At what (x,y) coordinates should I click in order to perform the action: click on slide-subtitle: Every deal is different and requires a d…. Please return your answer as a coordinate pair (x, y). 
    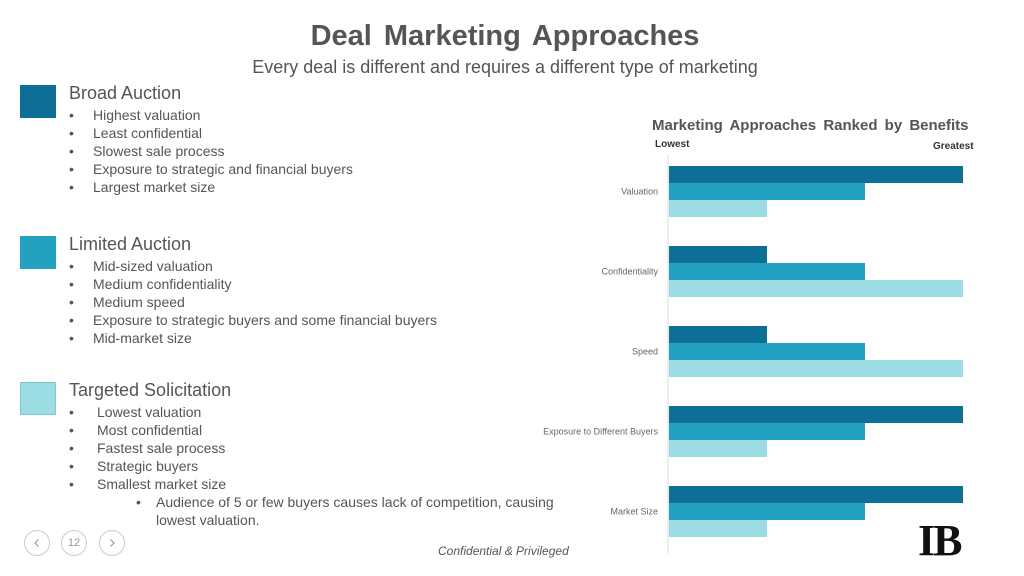
    Looking at the image, I should click on (505, 67).